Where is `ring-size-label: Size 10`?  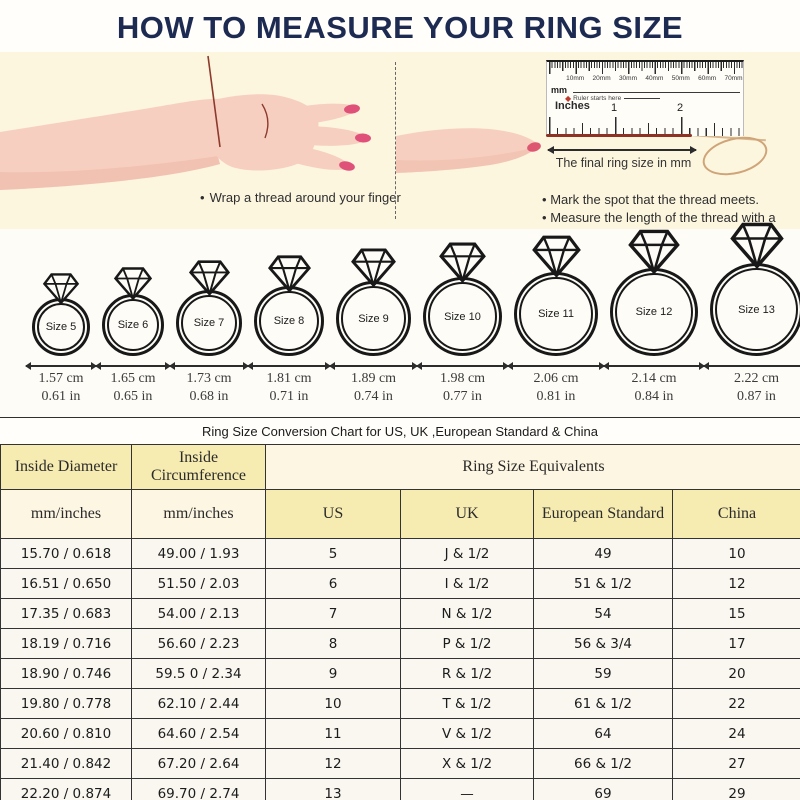
ring-size-label: Size 10 is located at coordinates (462, 316).